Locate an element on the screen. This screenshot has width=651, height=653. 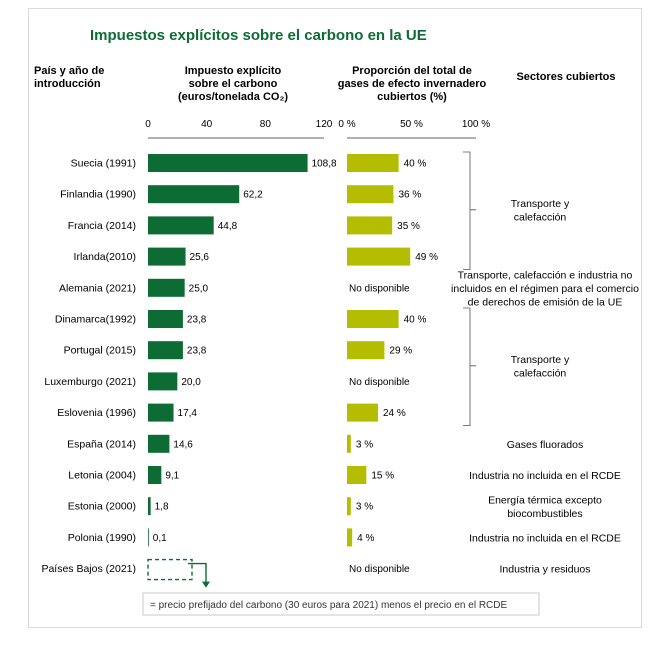
tax-tick-label: 120 is located at coordinates (324, 124).